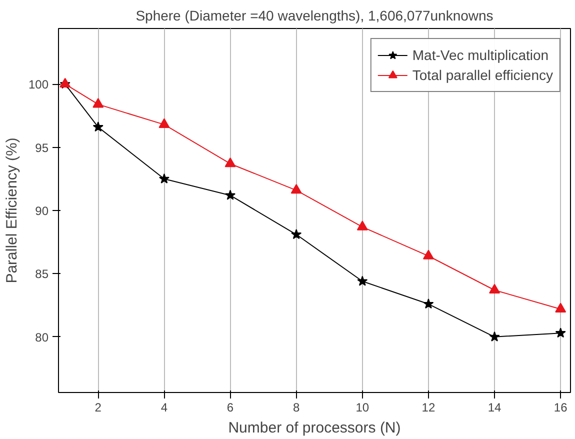 The image size is (575, 439). I want to click on chart-title: Sphere (Diameter =40 wavelengths), 1,606,077unknowns, so click(315, 16).